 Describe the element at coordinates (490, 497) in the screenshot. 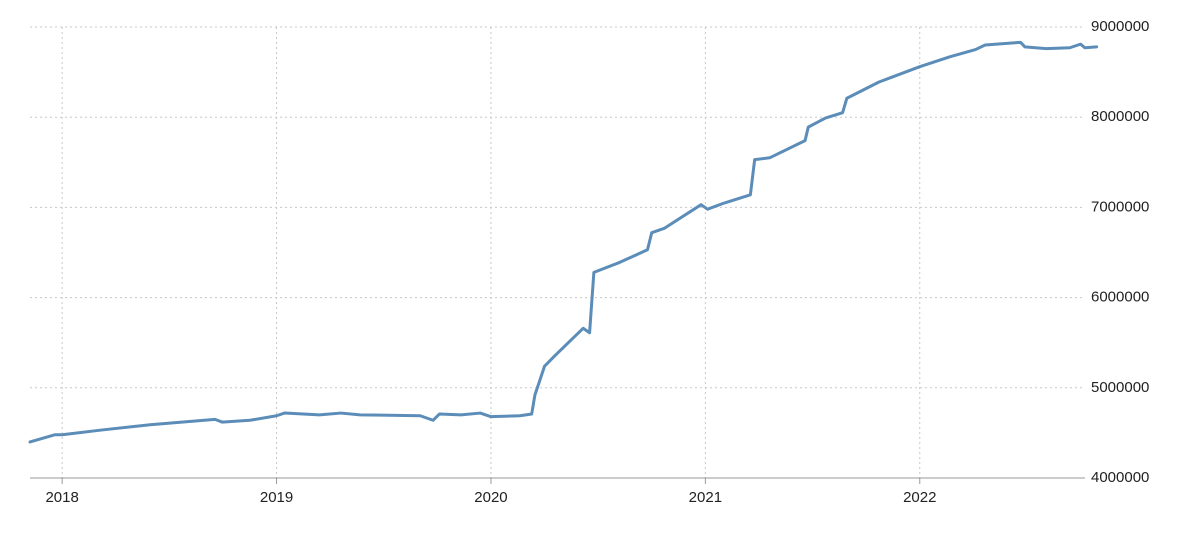

I see `x-tick-label: 2020` at that location.